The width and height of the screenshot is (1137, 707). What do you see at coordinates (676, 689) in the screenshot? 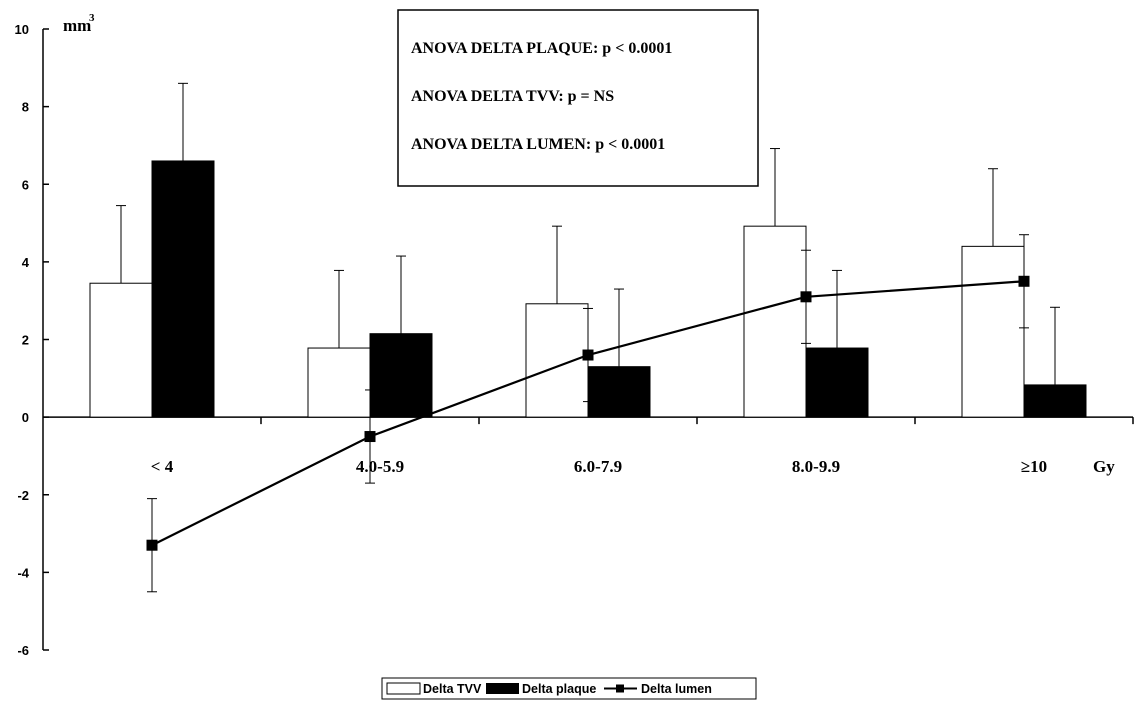
I see `legend-label-lumen: Delta lumen` at bounding box center [676, 689].